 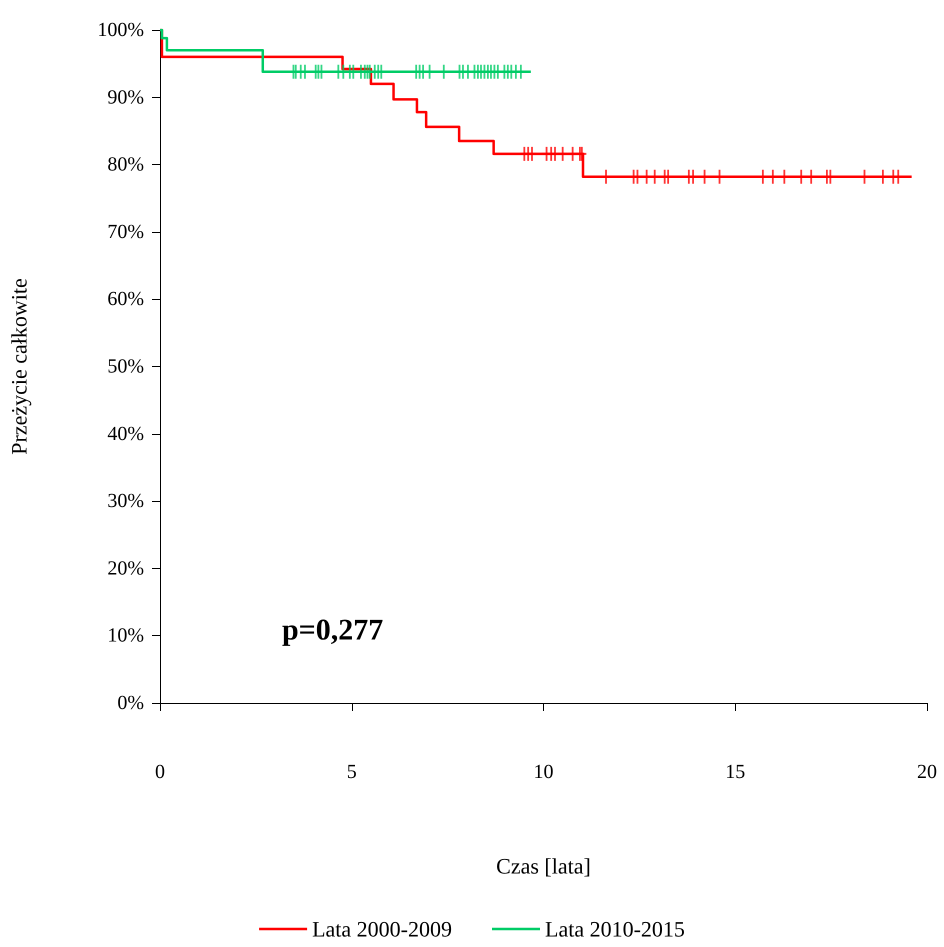 I want to click on y-axis-title: Przeżycie całkowite, so click(x=19, y=366).